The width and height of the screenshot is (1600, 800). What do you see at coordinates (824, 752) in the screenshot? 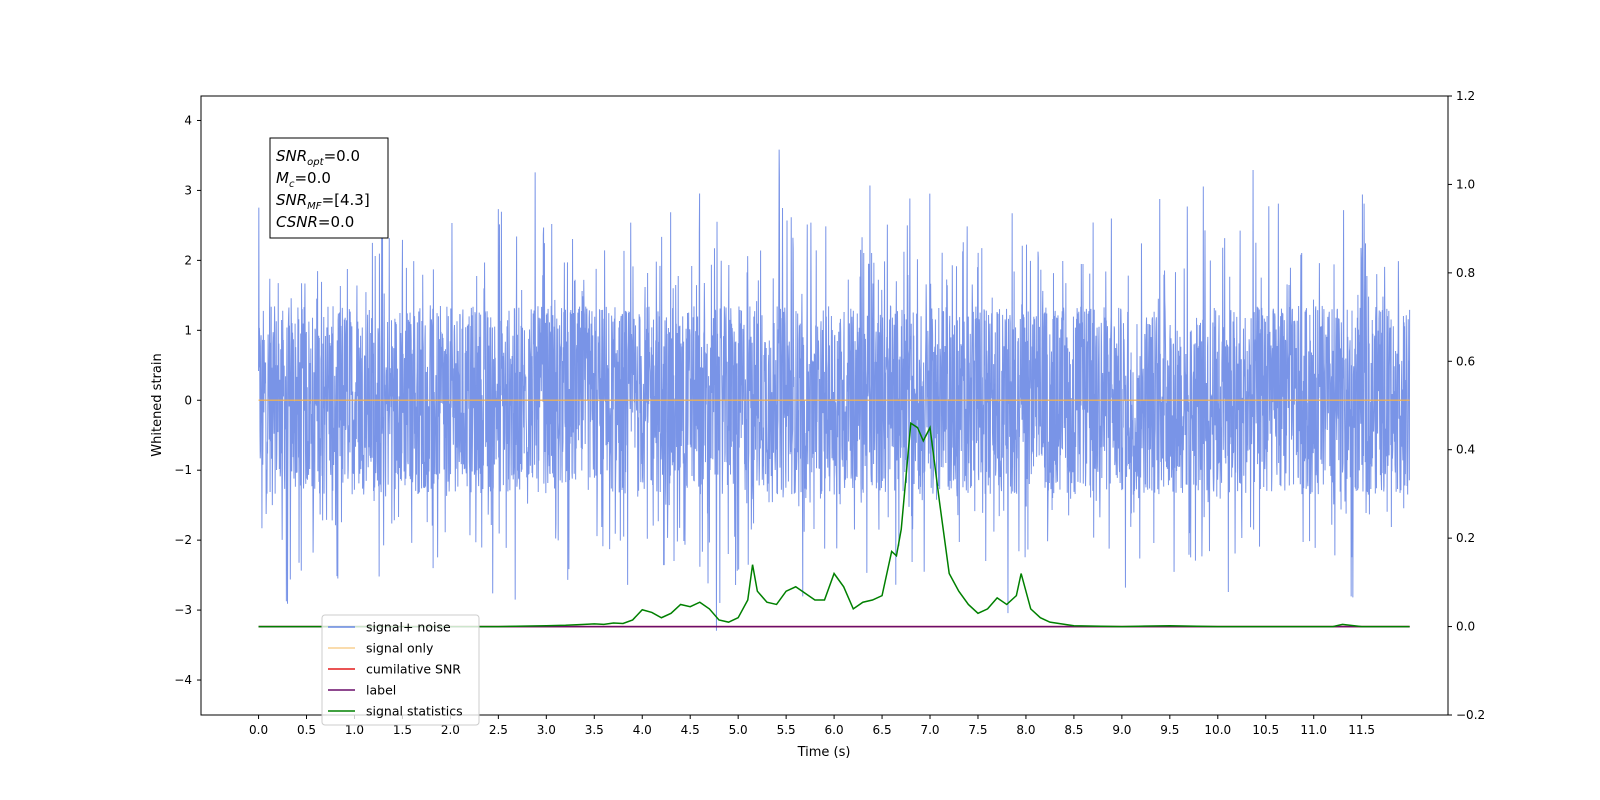
I see `x-axis-label: Time (s)` at bounding box center [824, 752].